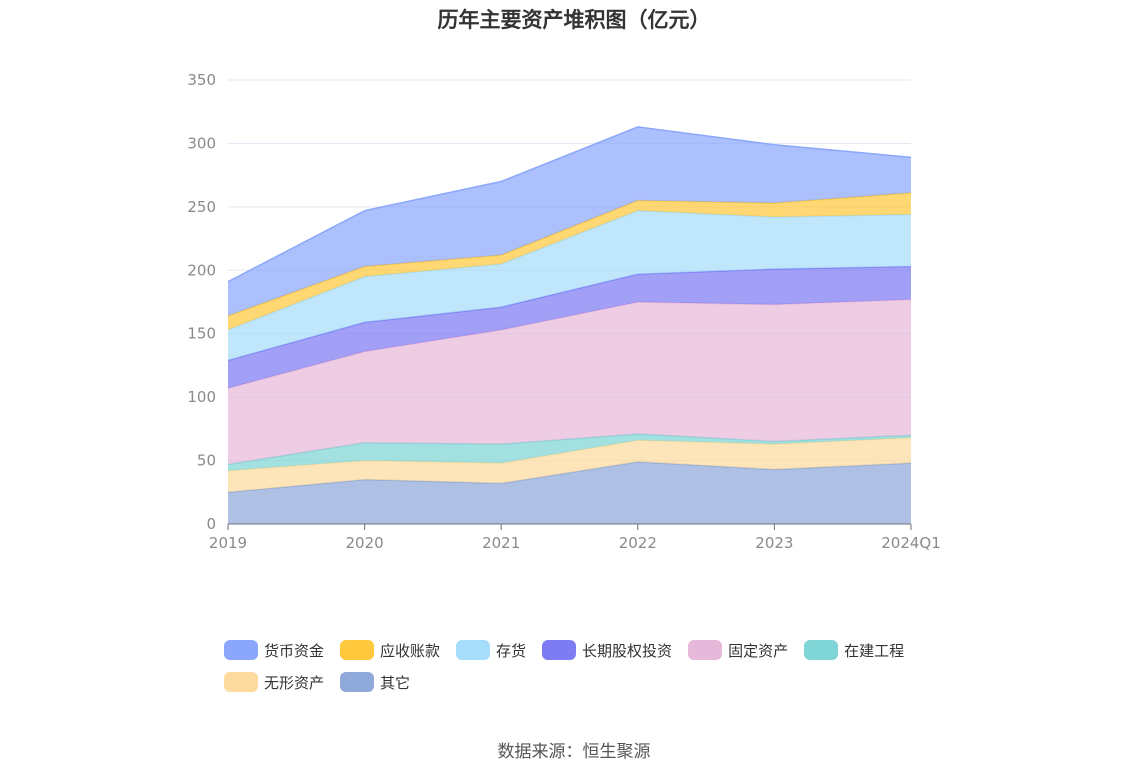 The height and width of the screenshot is (776, 1148). I want to click on chart-title: 历年主要资产堆积图（亿元）, so click(574, 20).